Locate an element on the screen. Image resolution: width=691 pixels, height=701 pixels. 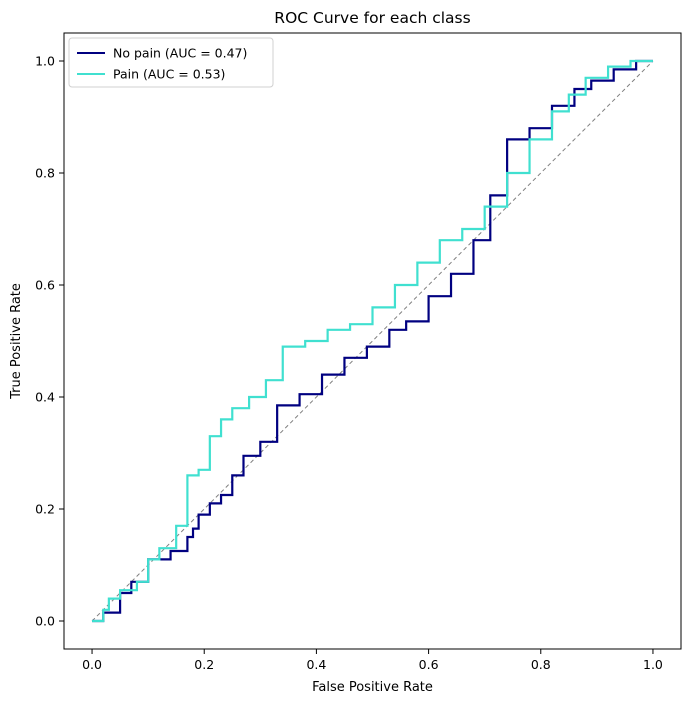
x-tick-label: 0.4 is located at coordinates (316, 664).